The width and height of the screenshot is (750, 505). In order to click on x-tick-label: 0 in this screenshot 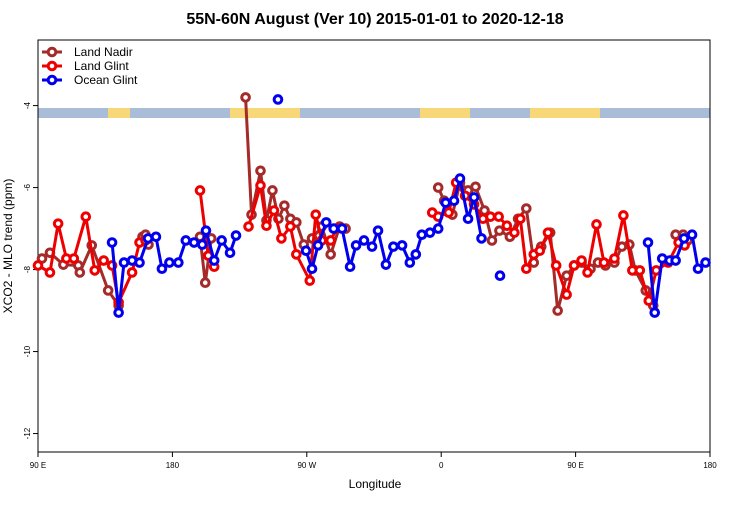, I will do `click(441, 465)`.